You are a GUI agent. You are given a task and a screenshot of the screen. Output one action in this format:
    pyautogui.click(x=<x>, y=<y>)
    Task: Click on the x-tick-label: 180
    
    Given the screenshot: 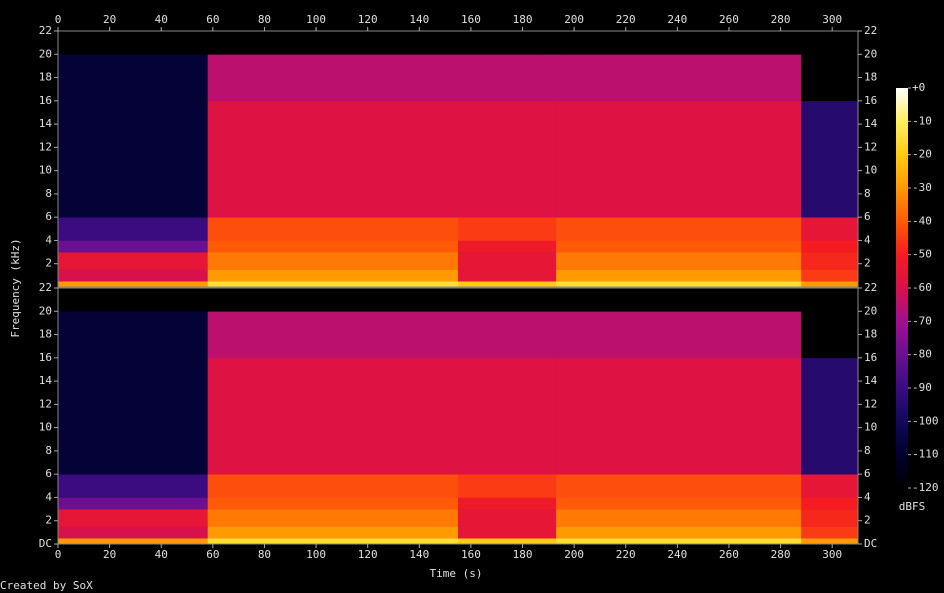 What is the action you would take?
    pyautogui.click(x=523, y=19)
    